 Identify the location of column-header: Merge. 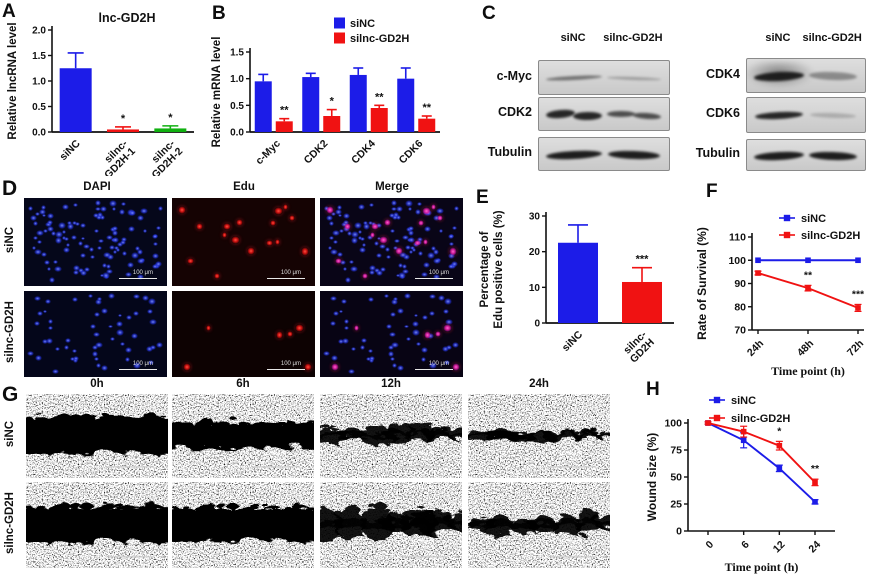
(392, 187).